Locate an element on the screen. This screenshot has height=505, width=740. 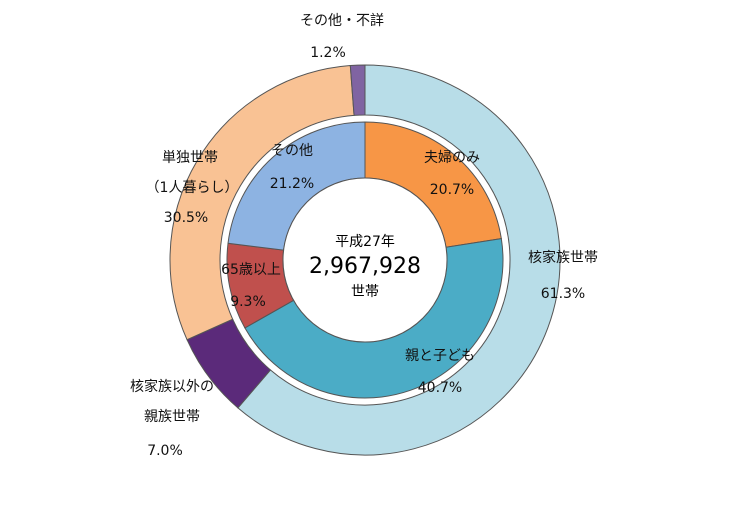
inner-label-0-name: 夫婦のみ is located at coordinates (452, 157).